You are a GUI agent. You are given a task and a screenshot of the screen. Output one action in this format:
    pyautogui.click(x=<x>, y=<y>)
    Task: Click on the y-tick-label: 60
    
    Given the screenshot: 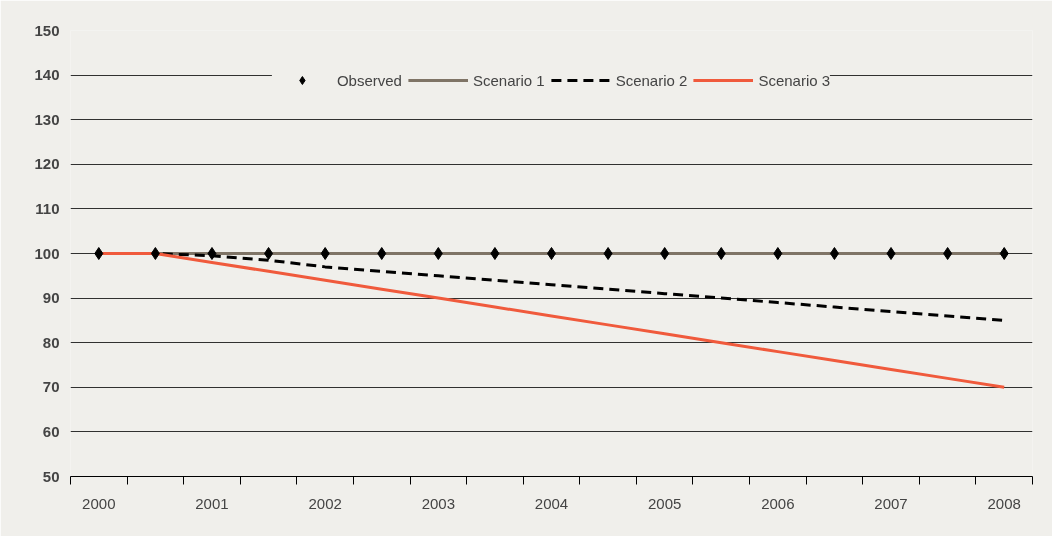 What is the action you would take?
    pyautogui.click(x=51, y=431)
    